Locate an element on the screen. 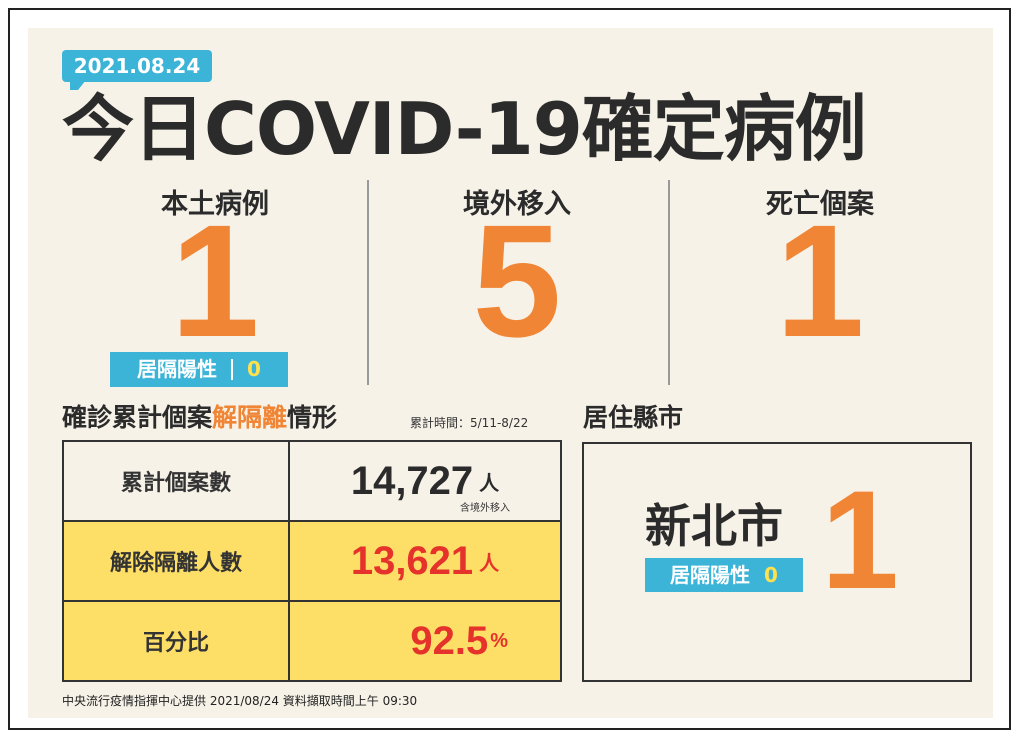 Image resolution: width=1023 pixels, height=736 pixels. period: 累計時間：5/11-8/22 is located at coordinates (469, 423).